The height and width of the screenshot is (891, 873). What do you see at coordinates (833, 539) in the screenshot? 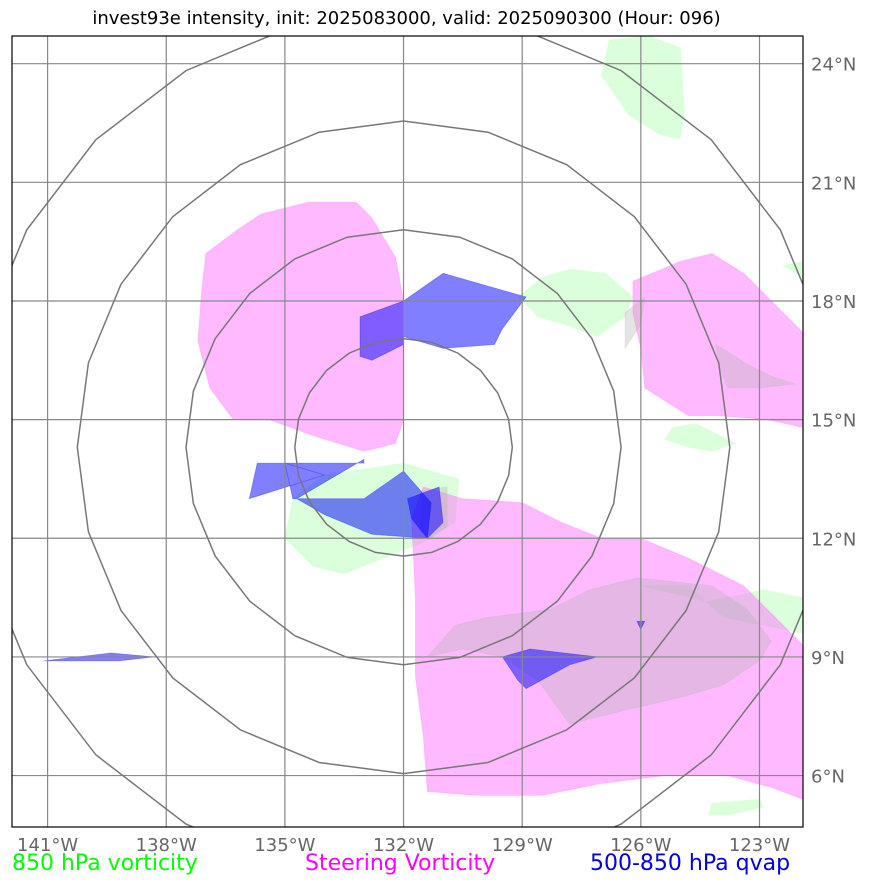
I see `lat-tick-label-2: 12°N` at bounding box center [833, 539].